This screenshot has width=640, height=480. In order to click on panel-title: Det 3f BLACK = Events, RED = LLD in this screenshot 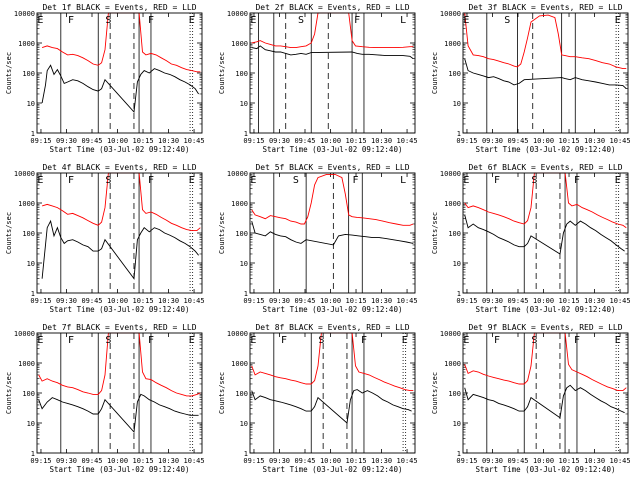, I will do `click(545, 7)`.